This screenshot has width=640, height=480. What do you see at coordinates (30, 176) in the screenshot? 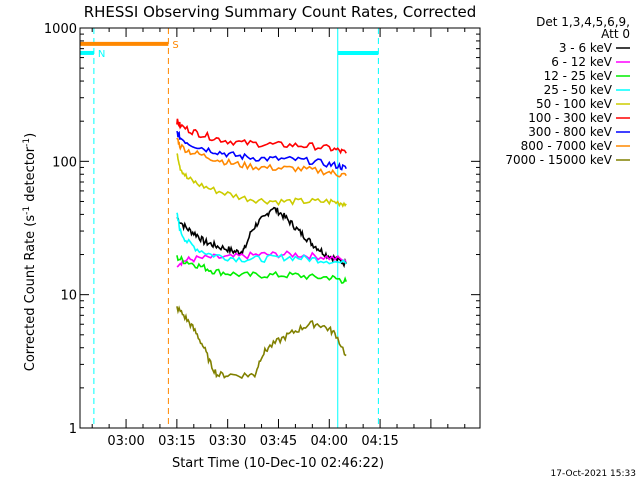
I see `y-axis-label-part2: detector` at bounding box center [30, 176].